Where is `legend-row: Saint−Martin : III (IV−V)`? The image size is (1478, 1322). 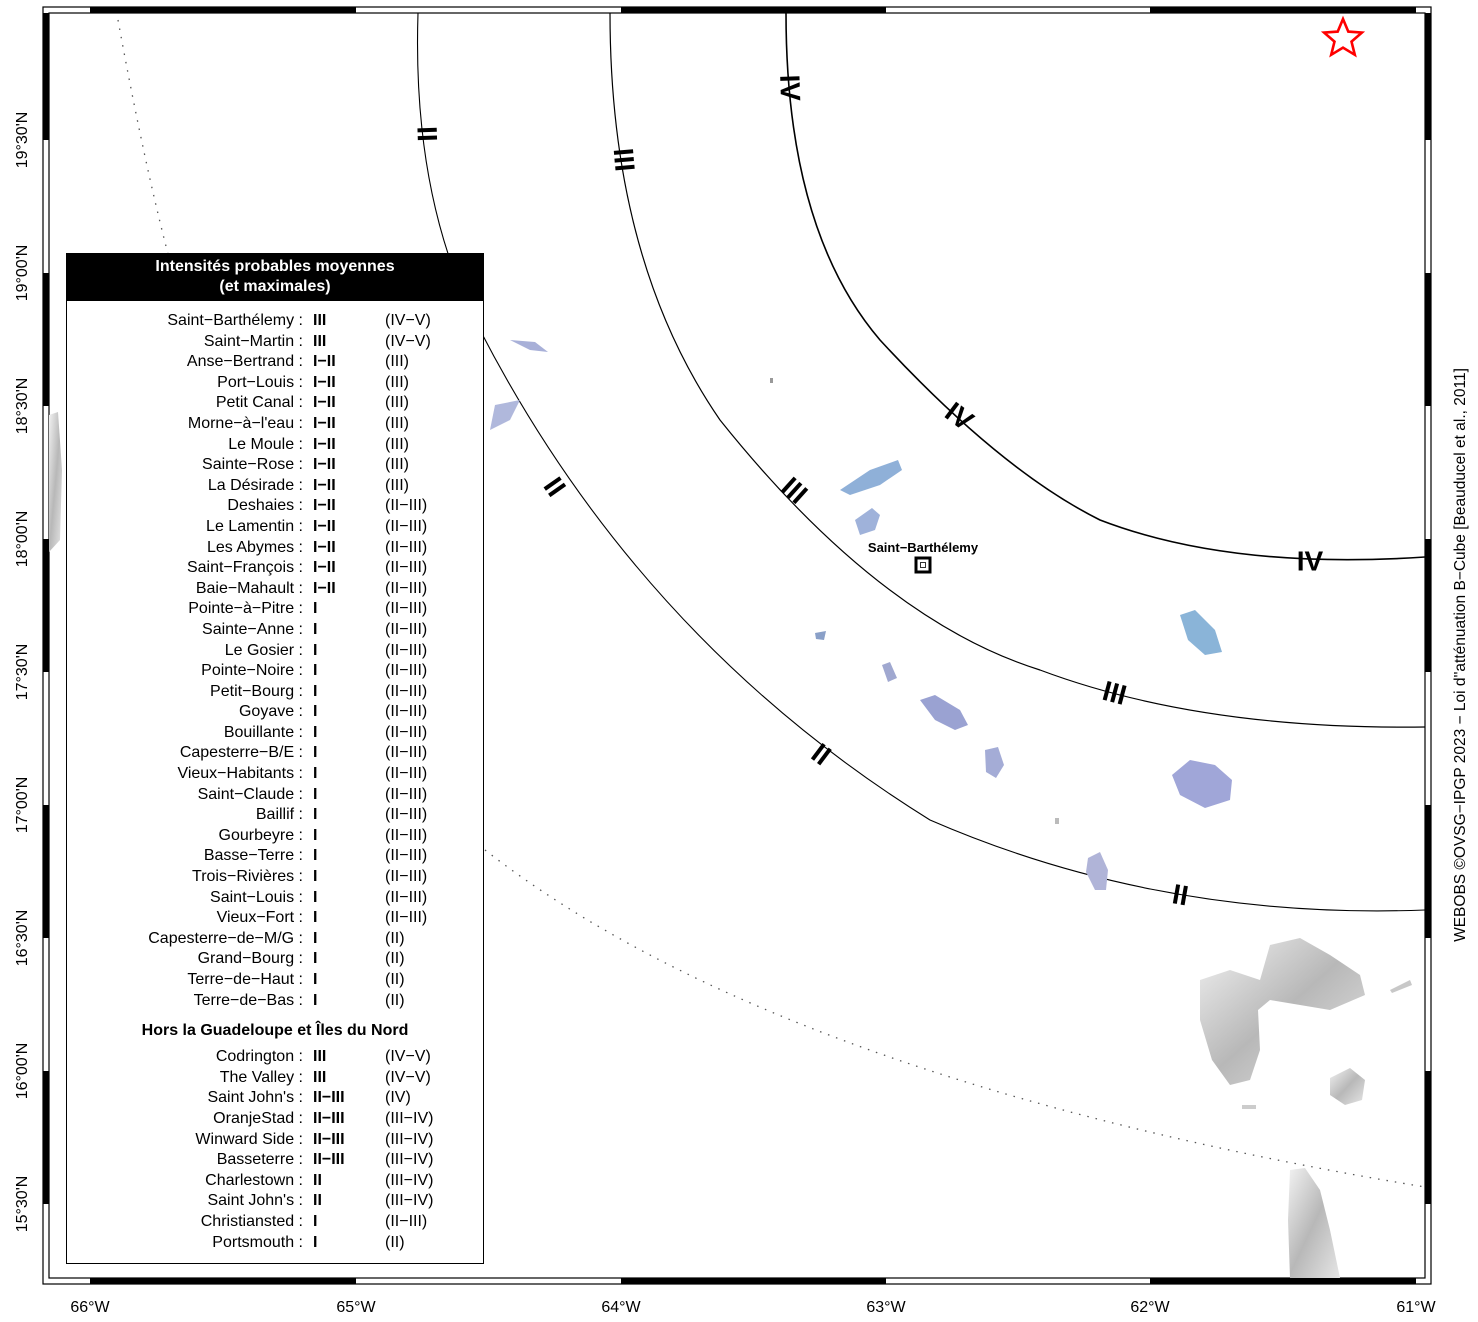 legend-row: Saint−Martin : III (IV−V) is located at coordinates (275, 342).